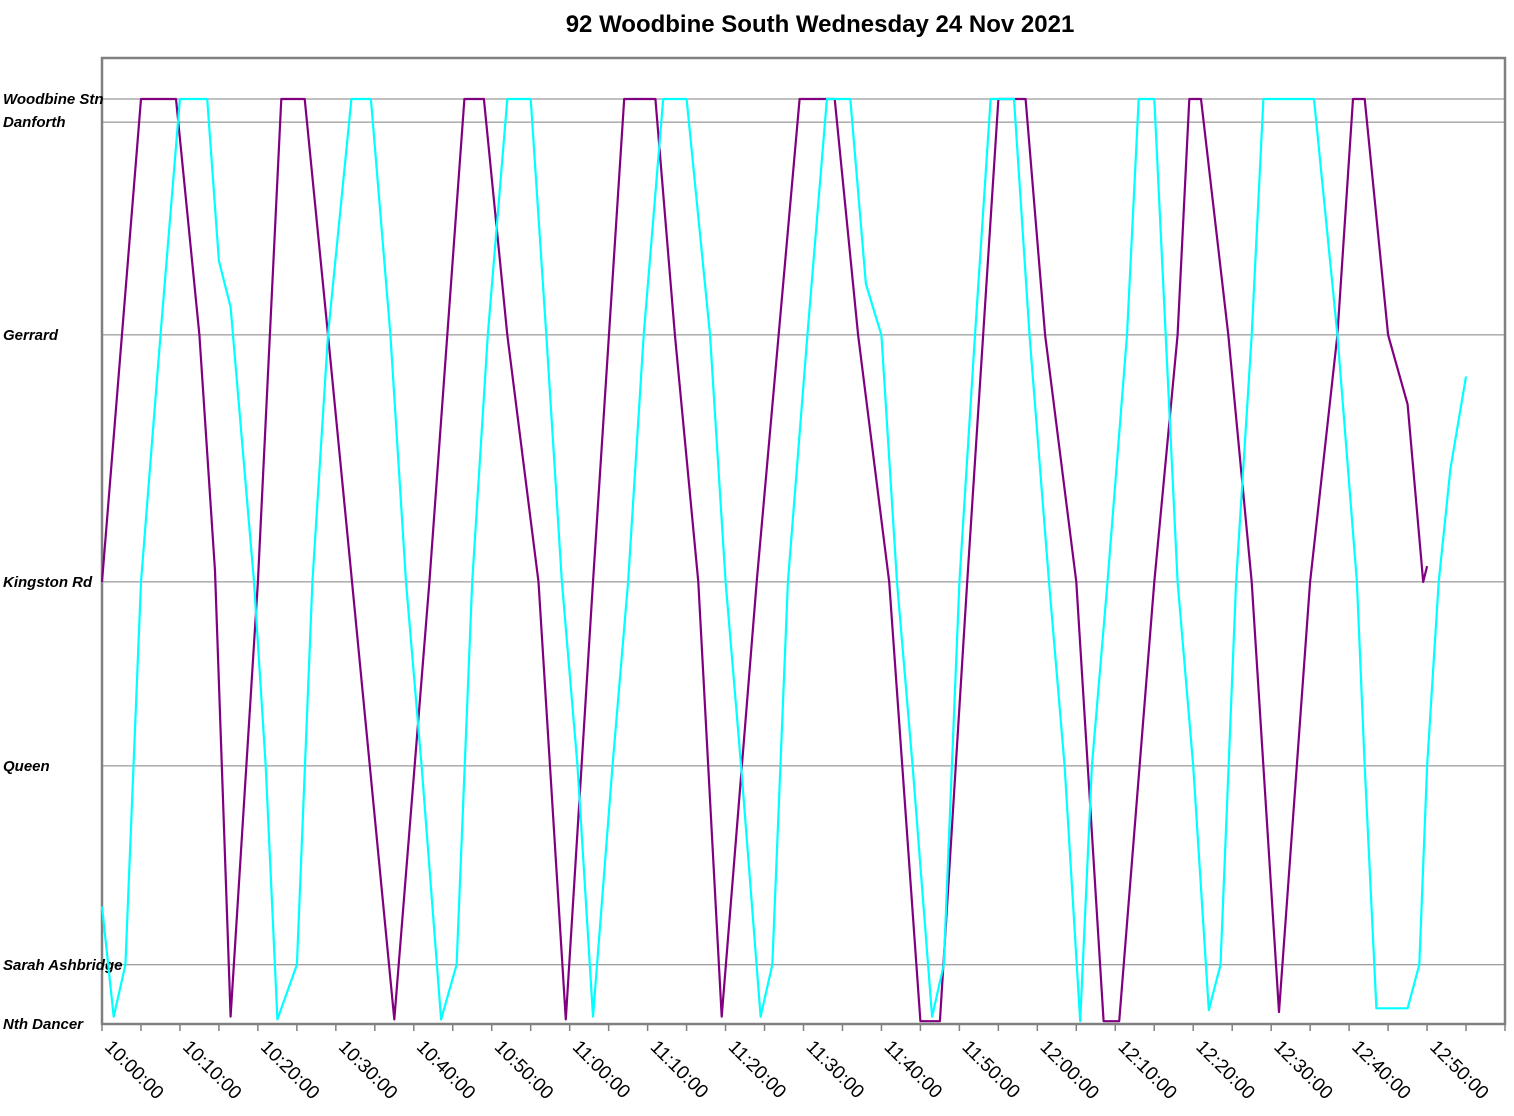 This screenshot has height=1116, width=1514. I want to click on x-tick-label: 10:30:00, so click(367, 1070).